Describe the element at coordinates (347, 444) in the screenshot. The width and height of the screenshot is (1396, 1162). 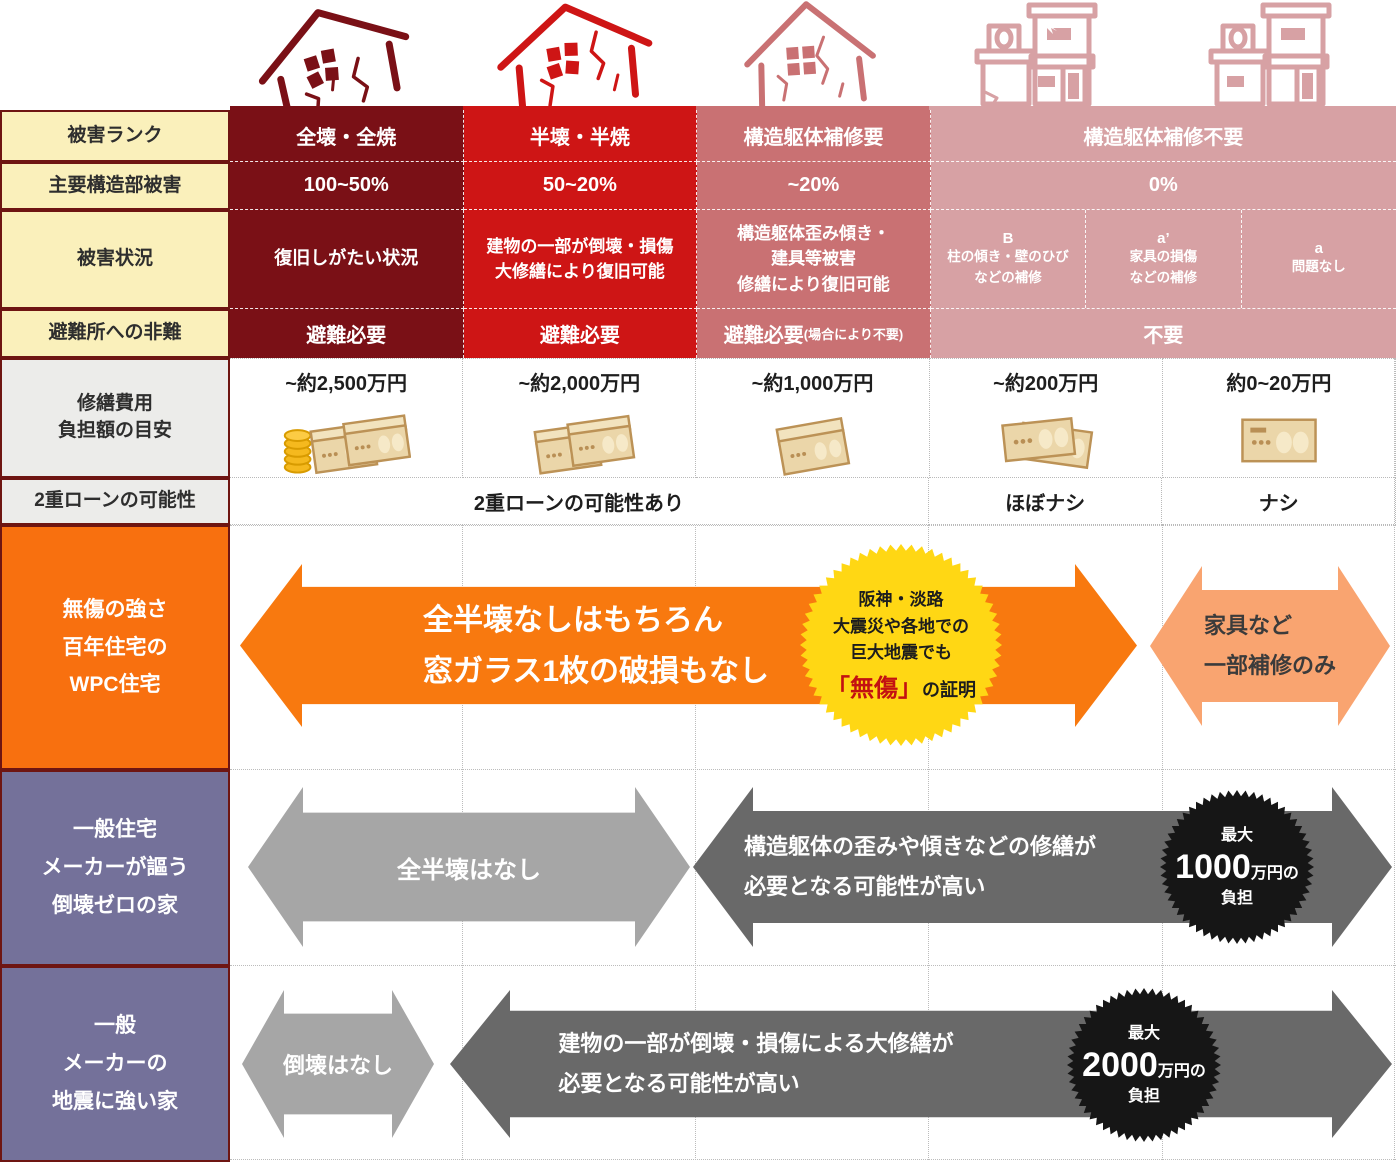
I see `coins-and-two-bill-bundles-icon` at that location.